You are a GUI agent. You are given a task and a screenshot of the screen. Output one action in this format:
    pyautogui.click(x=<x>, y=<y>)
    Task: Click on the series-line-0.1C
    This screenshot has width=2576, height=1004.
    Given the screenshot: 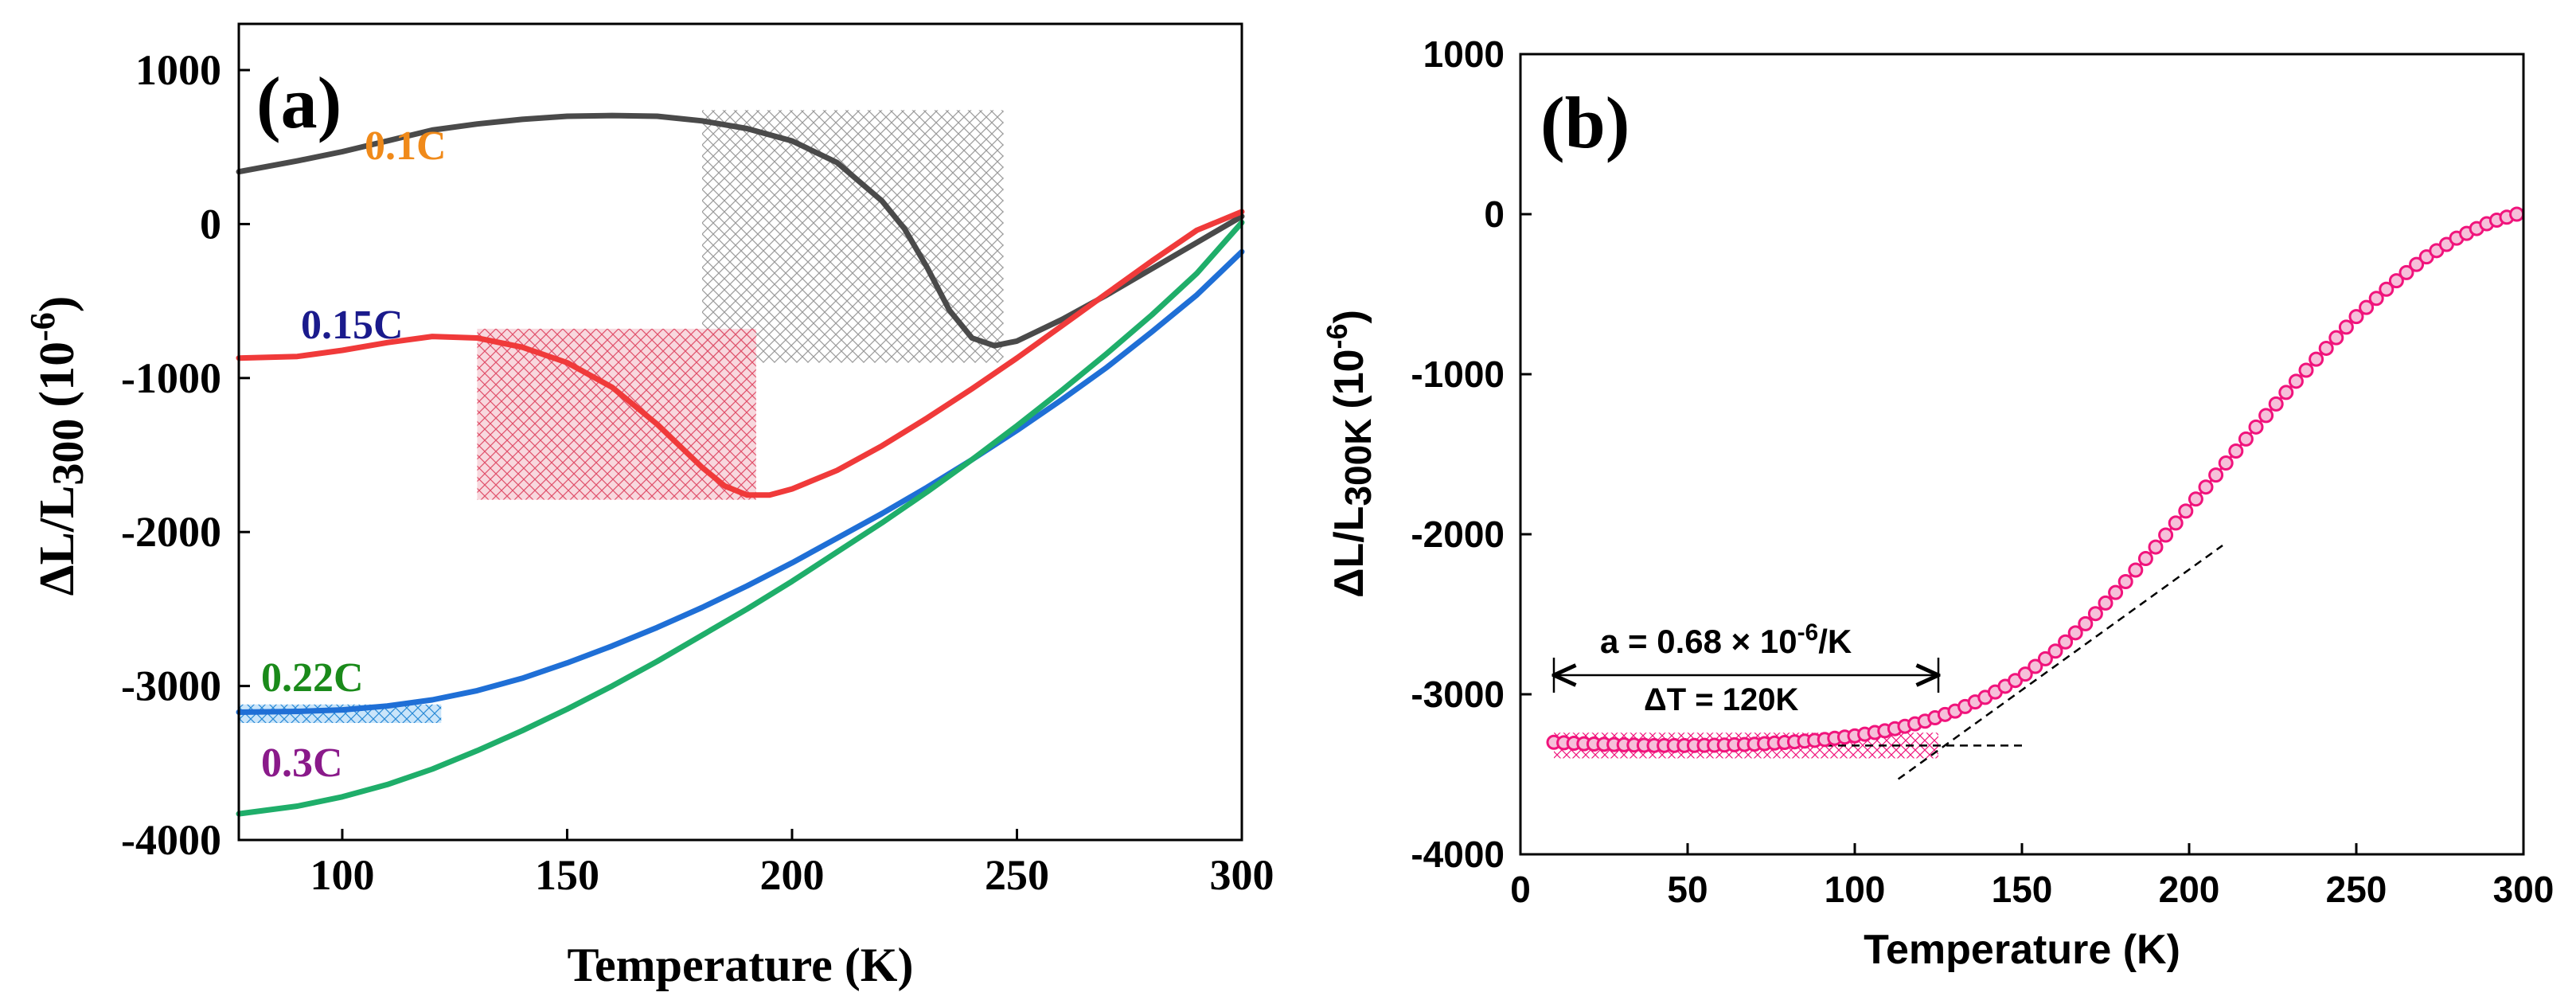 What is the action you would take?
    pyautogui.click(x=740, y=230)
    